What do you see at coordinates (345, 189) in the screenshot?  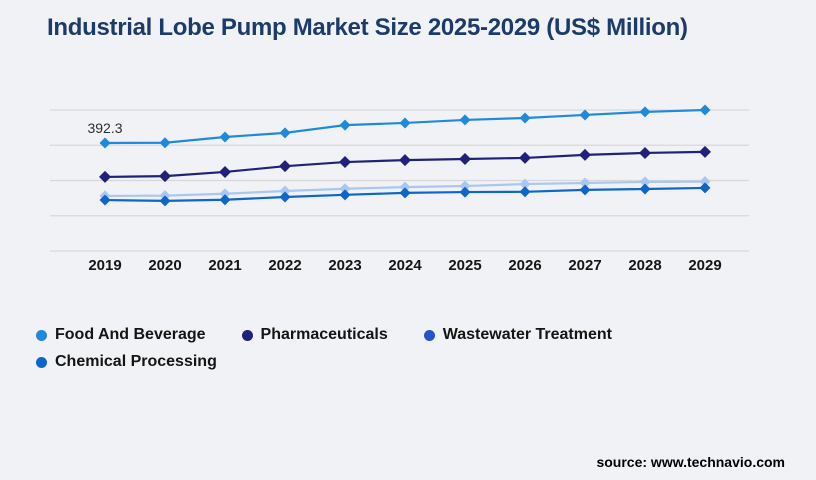 I see `marker-wastewater-treatment-2023` at bounding box center [345, 189].